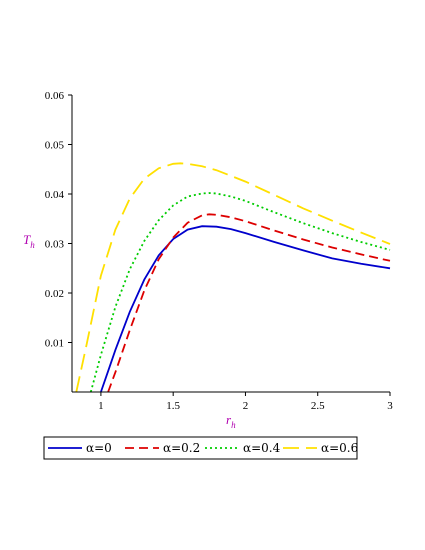 The height and width of the screenshot is (550, 425). What do you see at coordinates (246, 406) in the screenshot?
I see `x-tick-label: 2` at bounding box center [246, 406].